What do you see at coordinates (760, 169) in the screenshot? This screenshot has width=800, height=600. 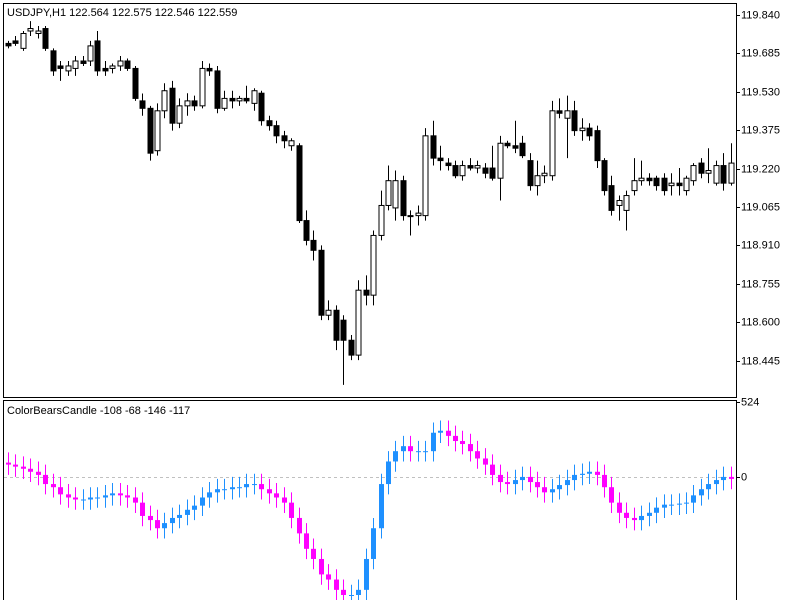 I see `y-tick-label: 119.220` at bounding box center [760, 169].